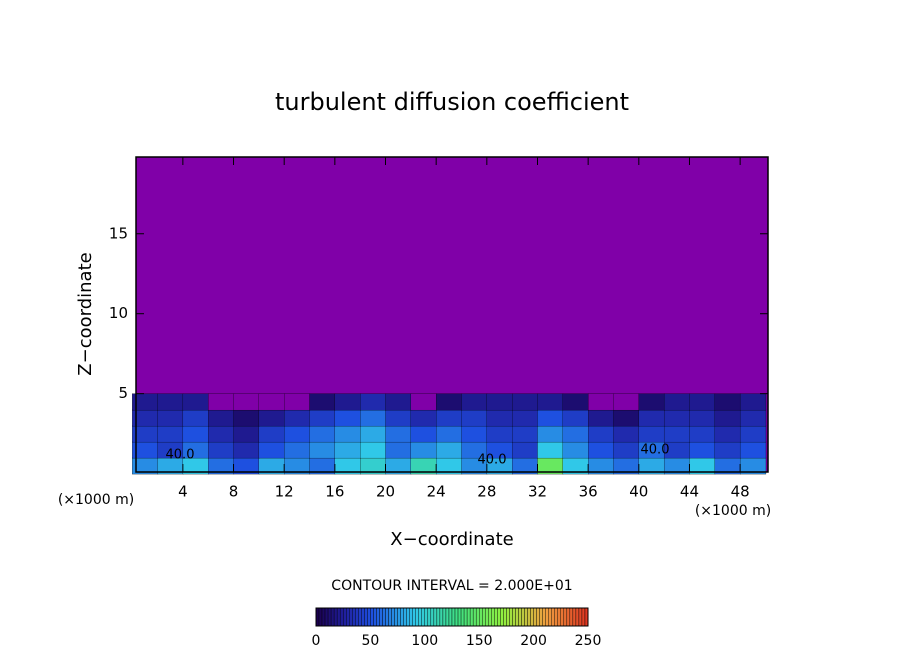 This screenshot has width=904, height=658. Describe the element at coordinates (479, 641) in the screenshot. I see `colorbar-tick-label: 150` at that location.